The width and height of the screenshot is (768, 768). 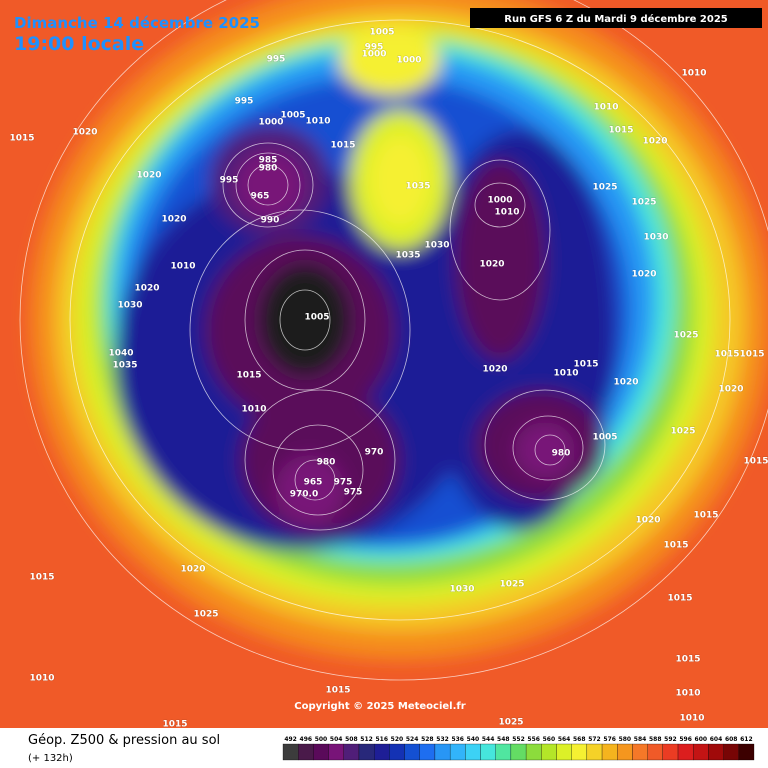 What do you see at coordinates (381, 739) in the screenshot?
I see `colorbar-label: 516` at bounding box center [381, 739].